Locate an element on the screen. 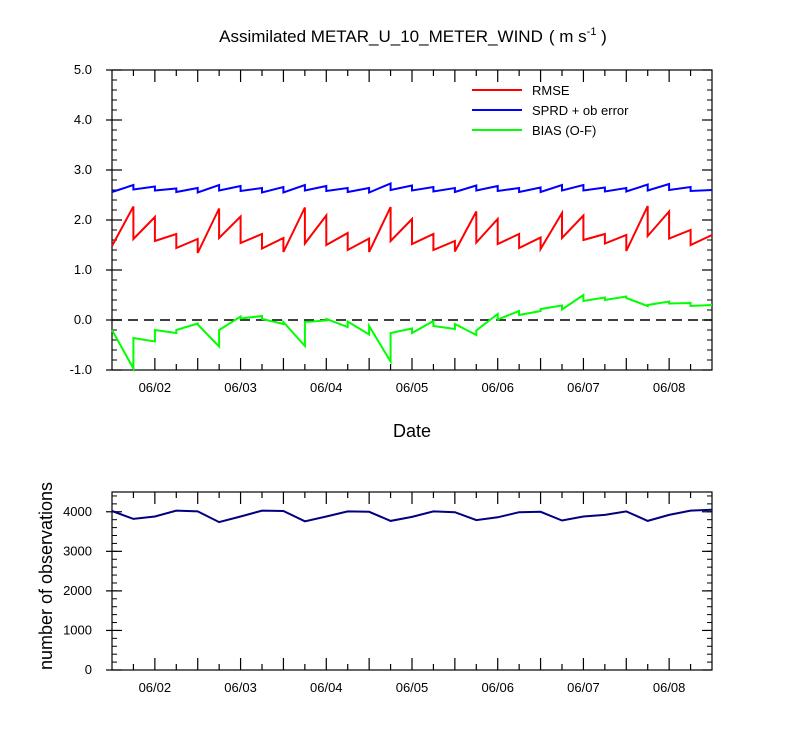 This screenshot has height=750, width=800. x-tick-label-top: 06/05 is located at coordinates (412, 387).